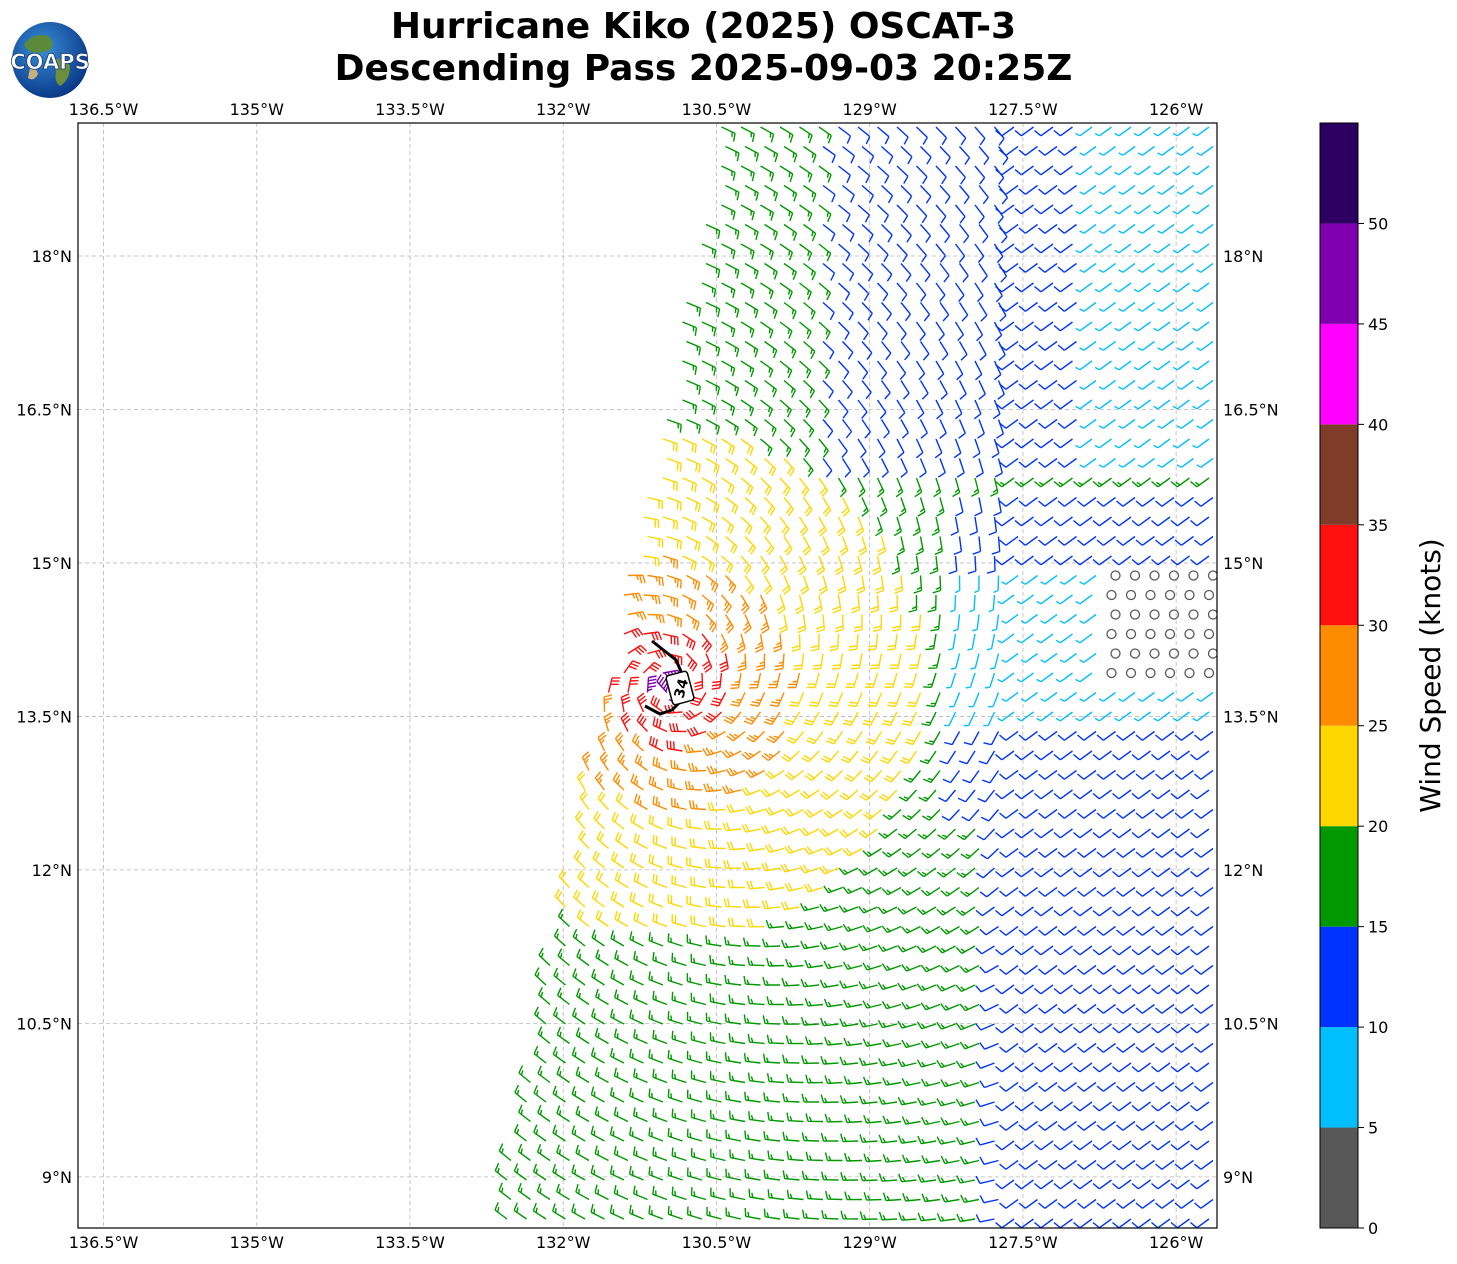 This screenshot has height=1264, width=1457. What do you see at coordinates (870, 1242) in the screenshot?
I see `lon-tick-label: 129°W` at bounding box center [870, 1242].